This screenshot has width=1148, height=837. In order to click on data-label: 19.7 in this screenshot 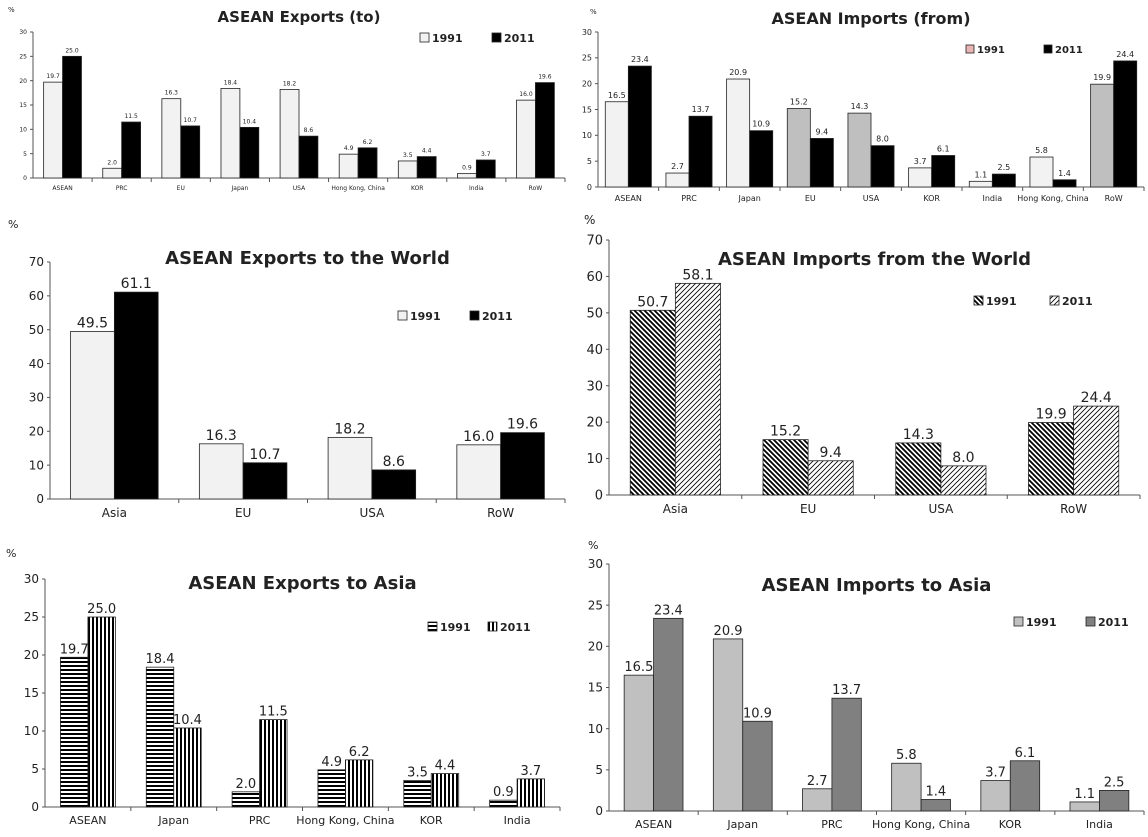, I will do `click(74, 649)`.